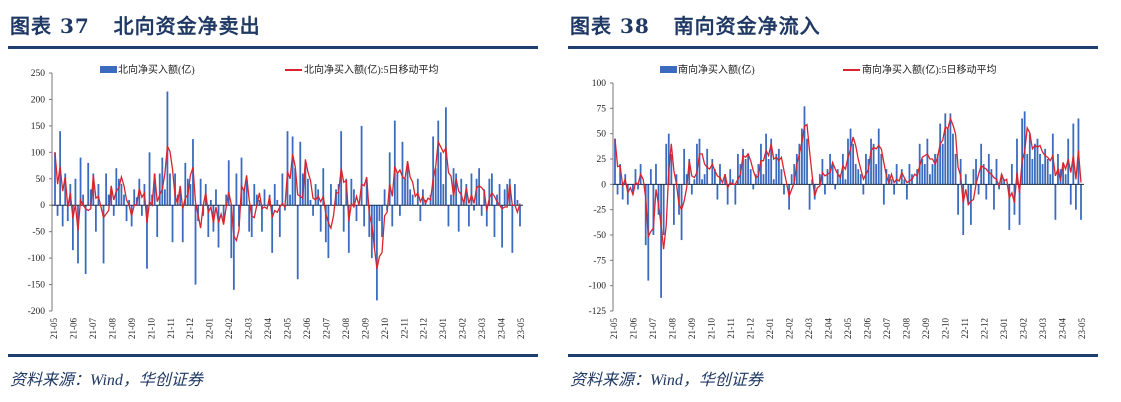  Describe the element at coordinates (424, 328) in the screenshot. I see `x-tick-label: 22-12` at that location.